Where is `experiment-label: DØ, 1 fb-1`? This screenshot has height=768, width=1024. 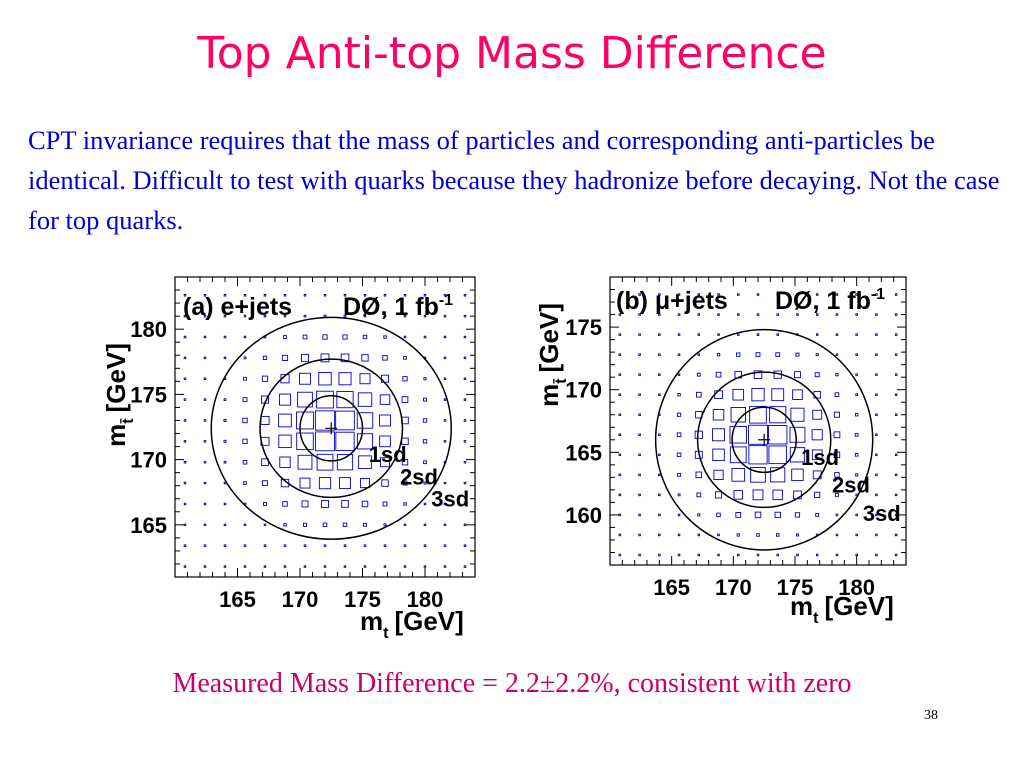
experiment-label: DØ, 1 fb-1 is located at coordinates (398, 306).